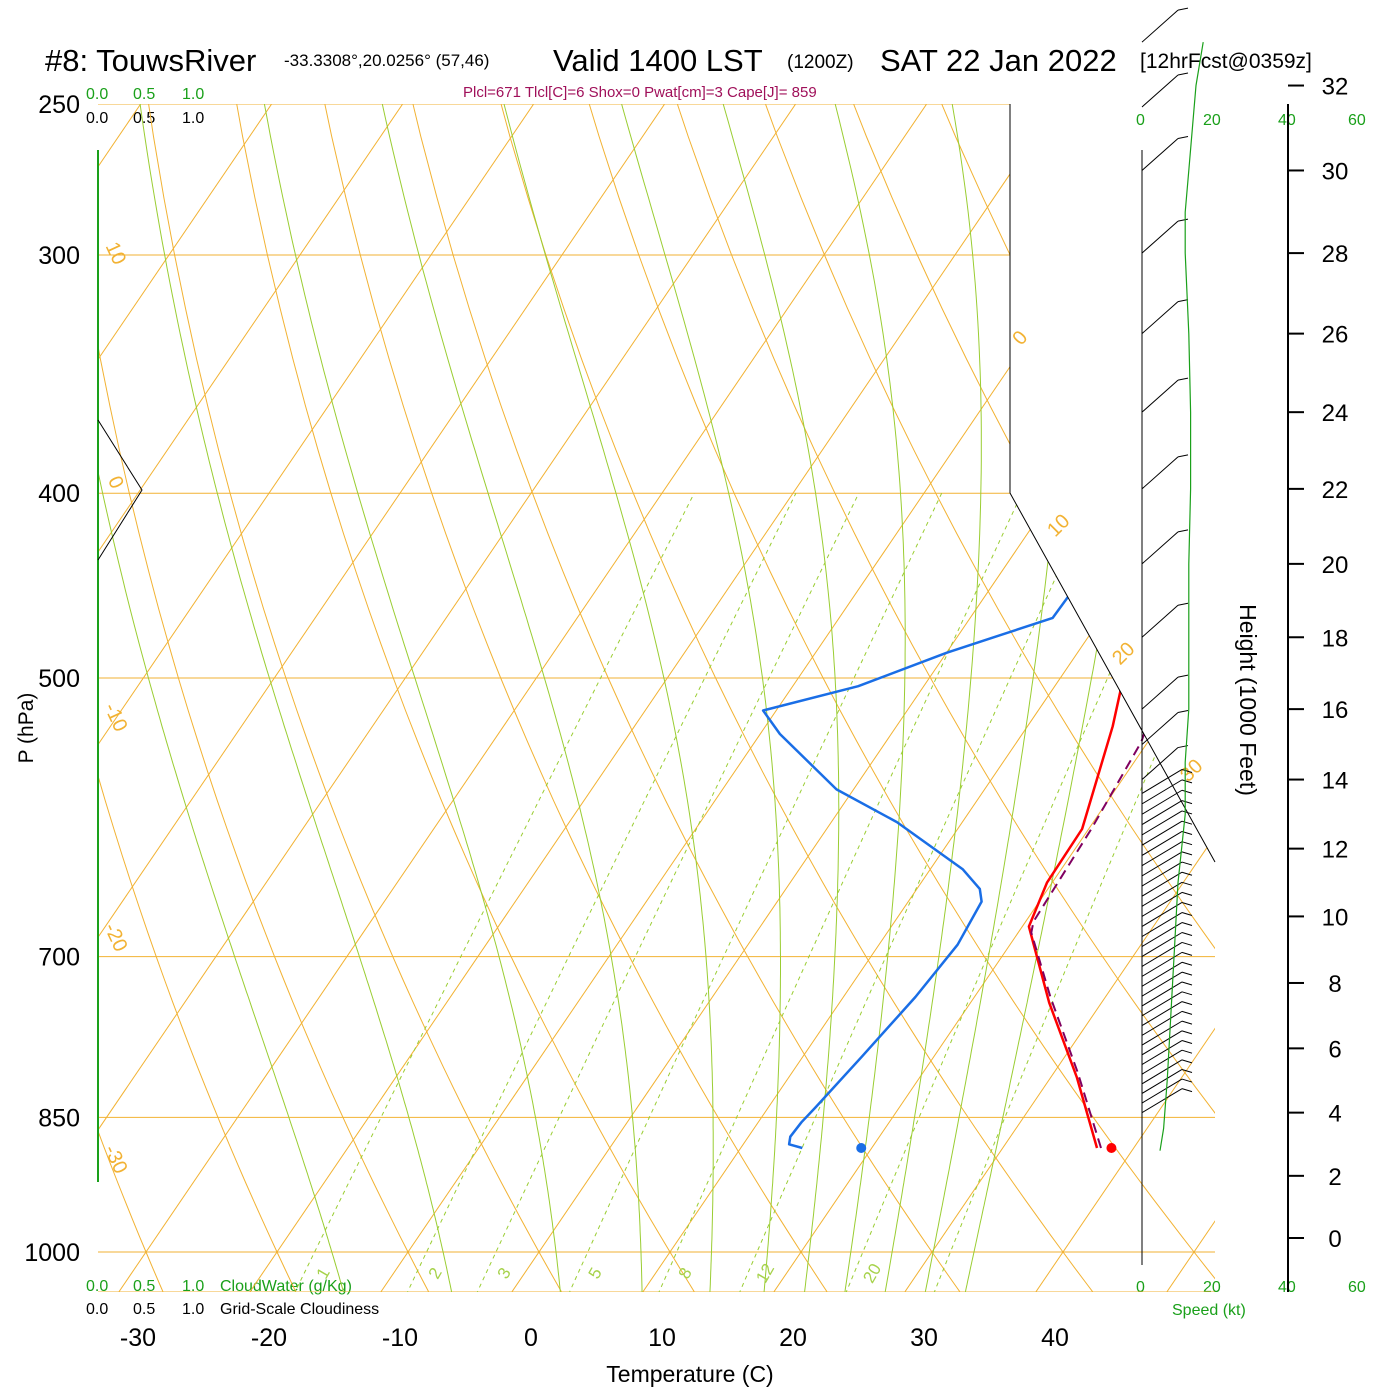 The image size is (1400, 1400). I want to click on height-tick-label: 16, so click(1335, 710).